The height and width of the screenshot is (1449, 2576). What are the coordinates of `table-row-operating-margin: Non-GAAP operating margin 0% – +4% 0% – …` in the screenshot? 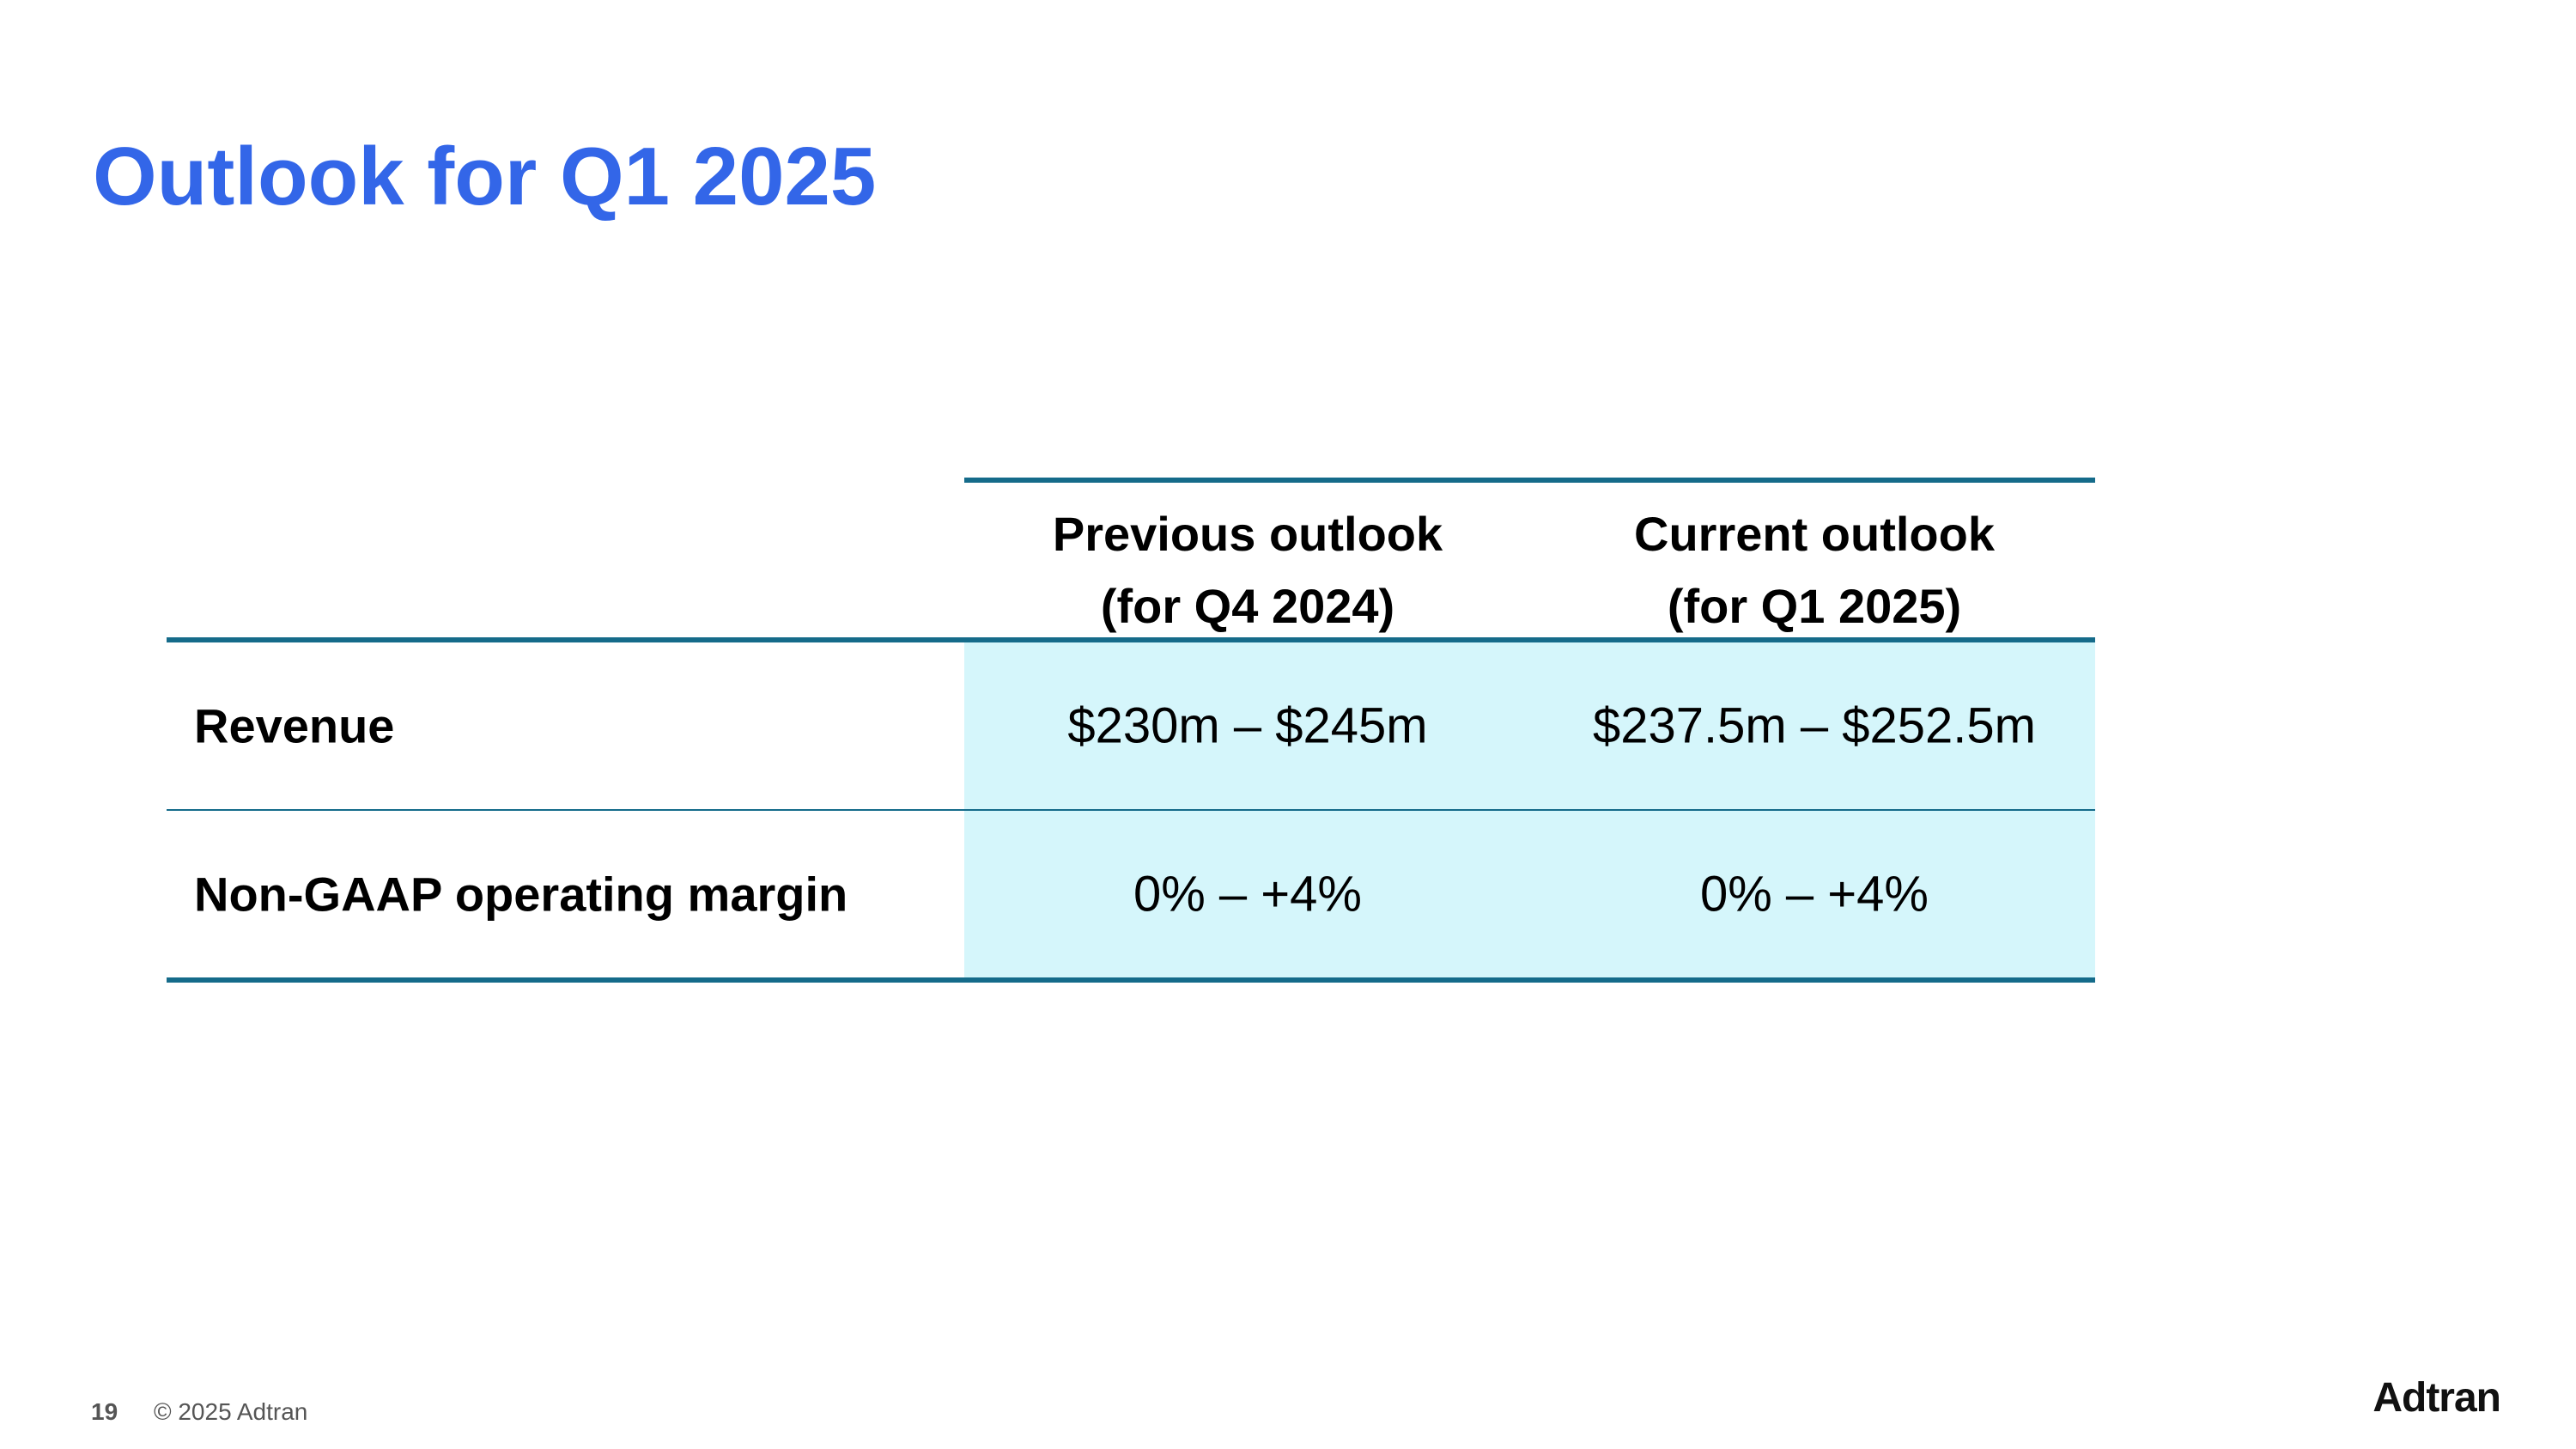 It's located at (1131, 894).